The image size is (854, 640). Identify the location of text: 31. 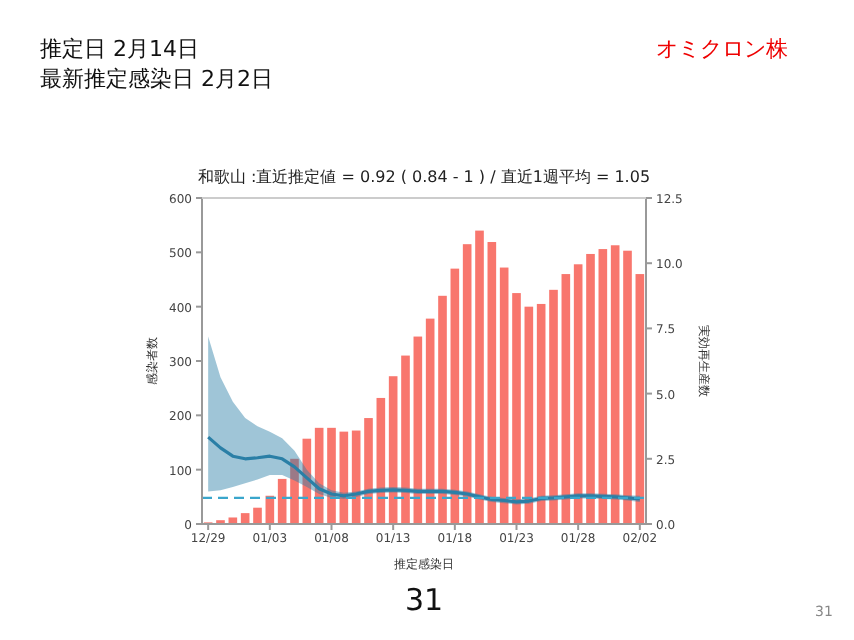
(424, 600).